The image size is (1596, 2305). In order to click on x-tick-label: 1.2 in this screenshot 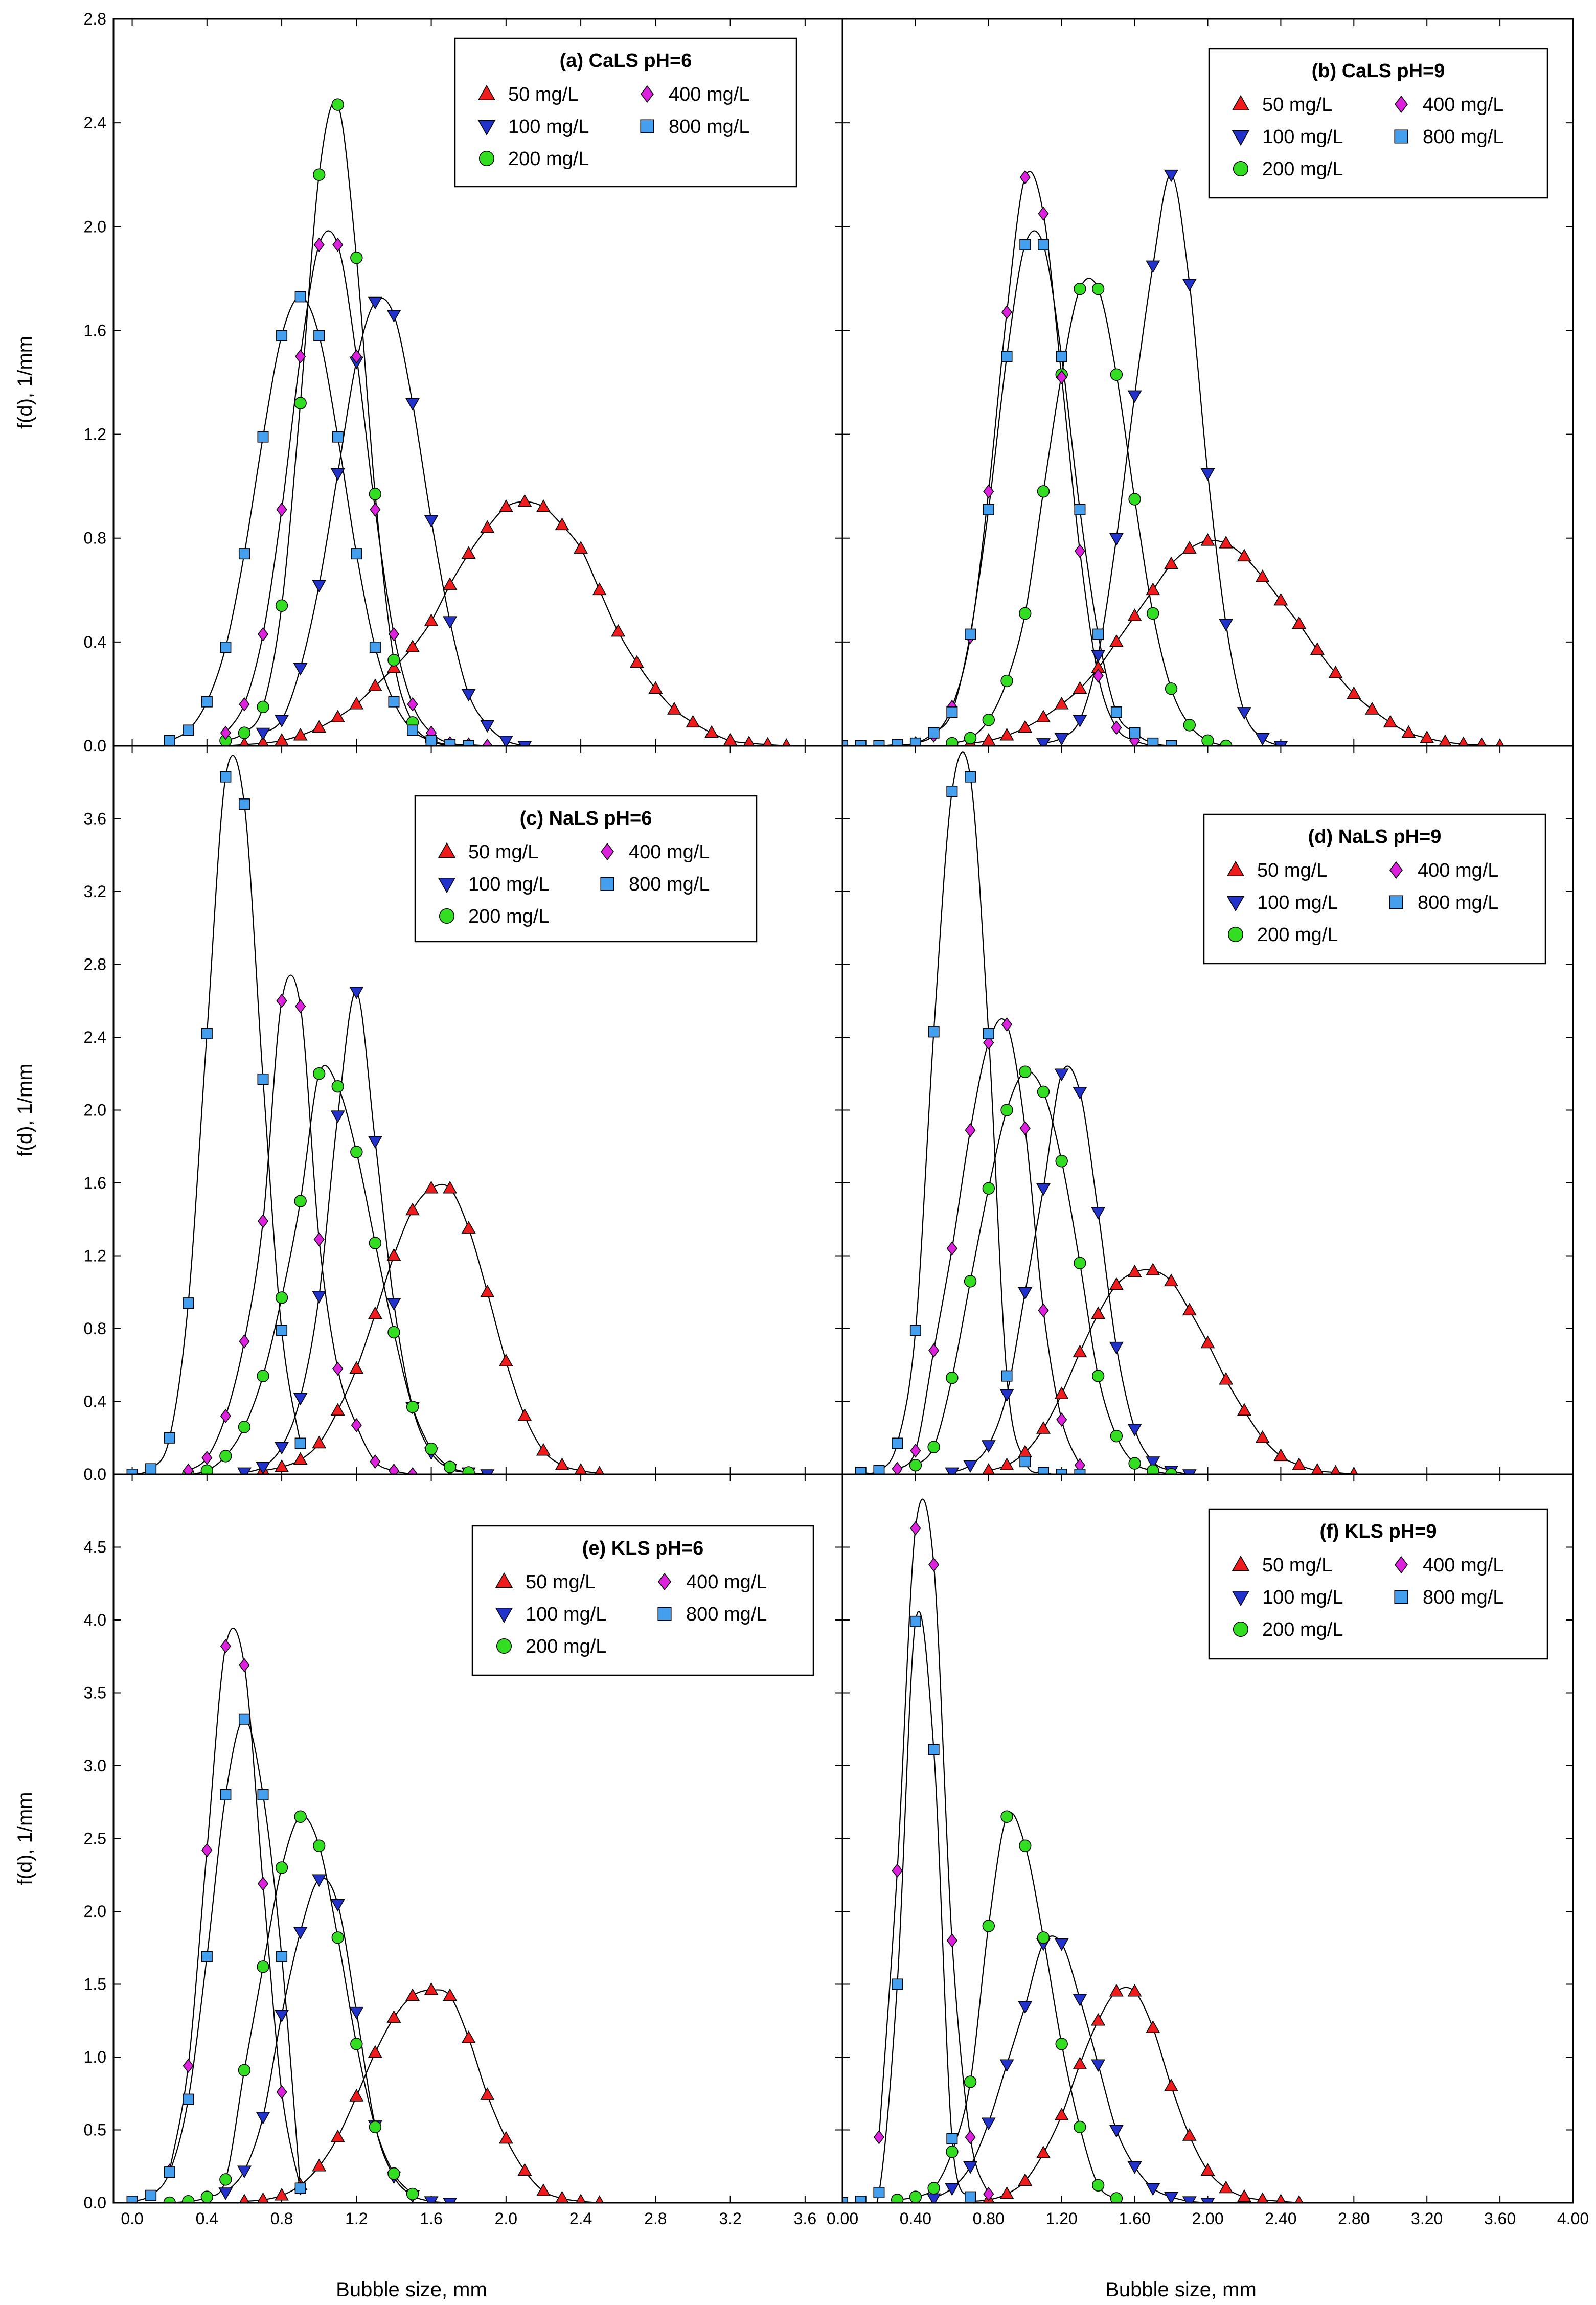, I will do `click(357, 2218)`.